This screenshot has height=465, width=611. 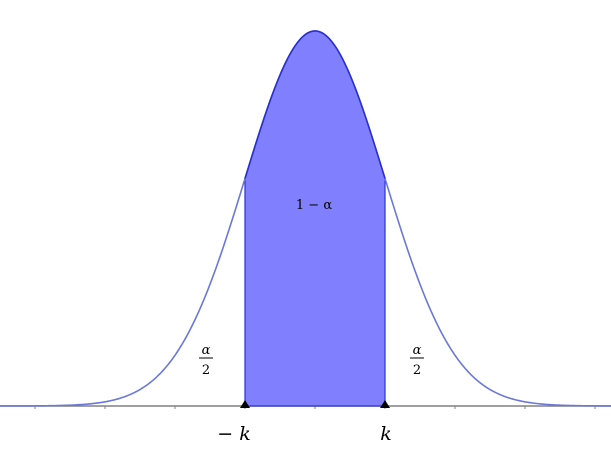 What do you see at coordinates (417, 350) in the screenshot?
I see `right-tail-numerator: α` at bounding box center [417, 350].